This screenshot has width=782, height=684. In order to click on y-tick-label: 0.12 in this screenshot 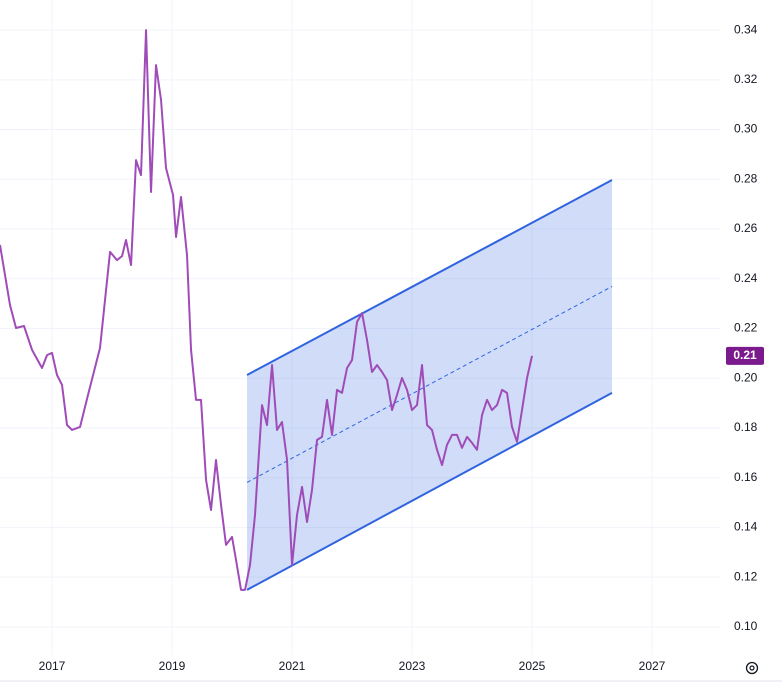, I will do `click(746, 576)`.